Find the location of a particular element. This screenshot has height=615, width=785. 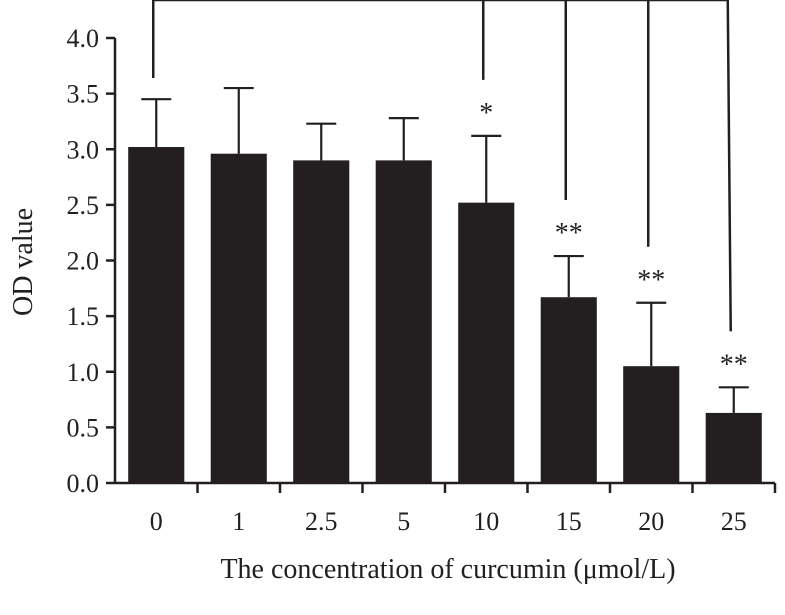

y-tick-label: 3.5 is located at coordinates (83, 94).